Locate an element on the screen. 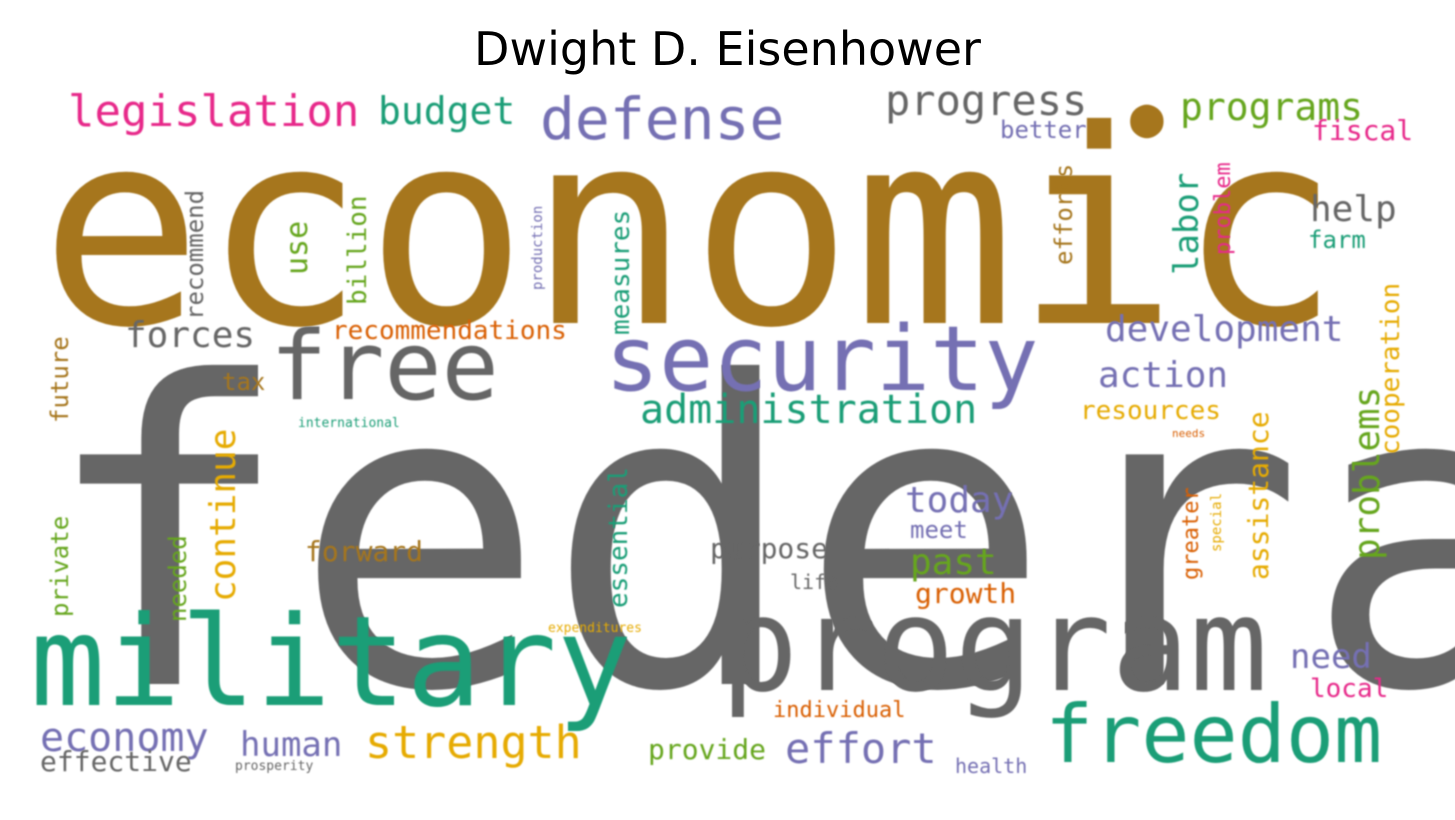  word-progress: progress is located at coordinates (986, 100).